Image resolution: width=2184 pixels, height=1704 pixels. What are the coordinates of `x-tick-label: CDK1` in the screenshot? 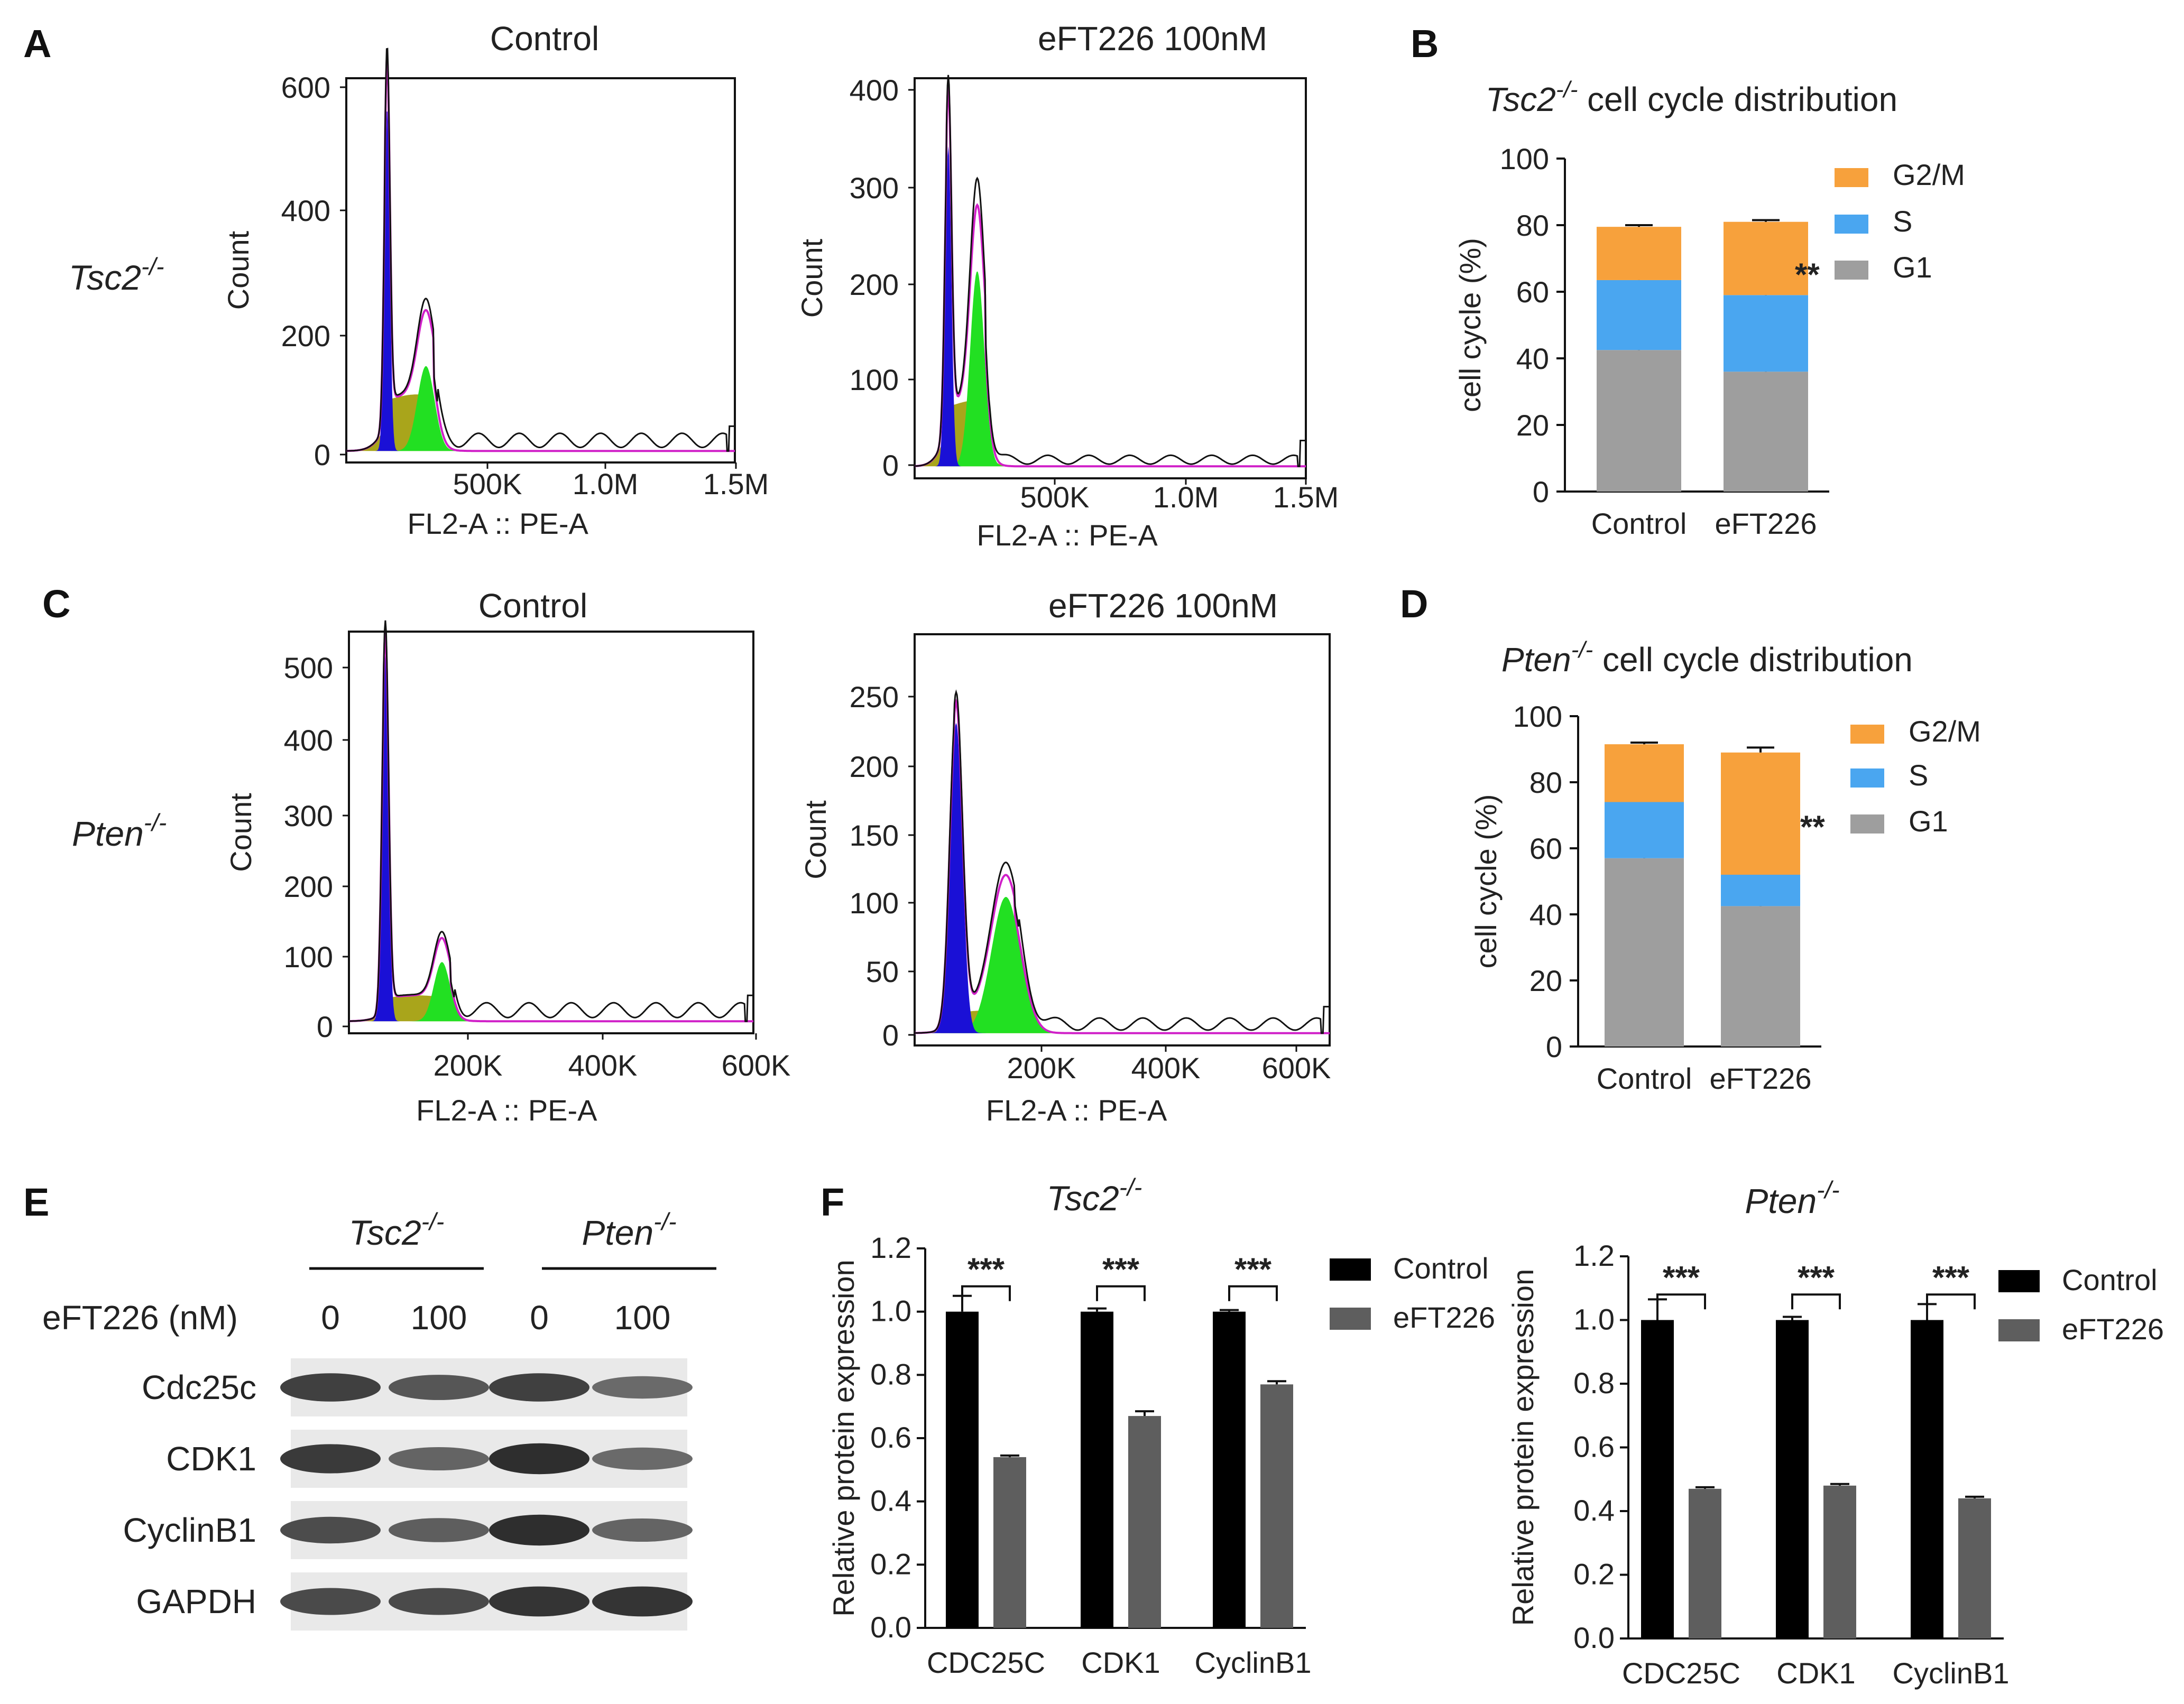 It's located at (1815, 1673).